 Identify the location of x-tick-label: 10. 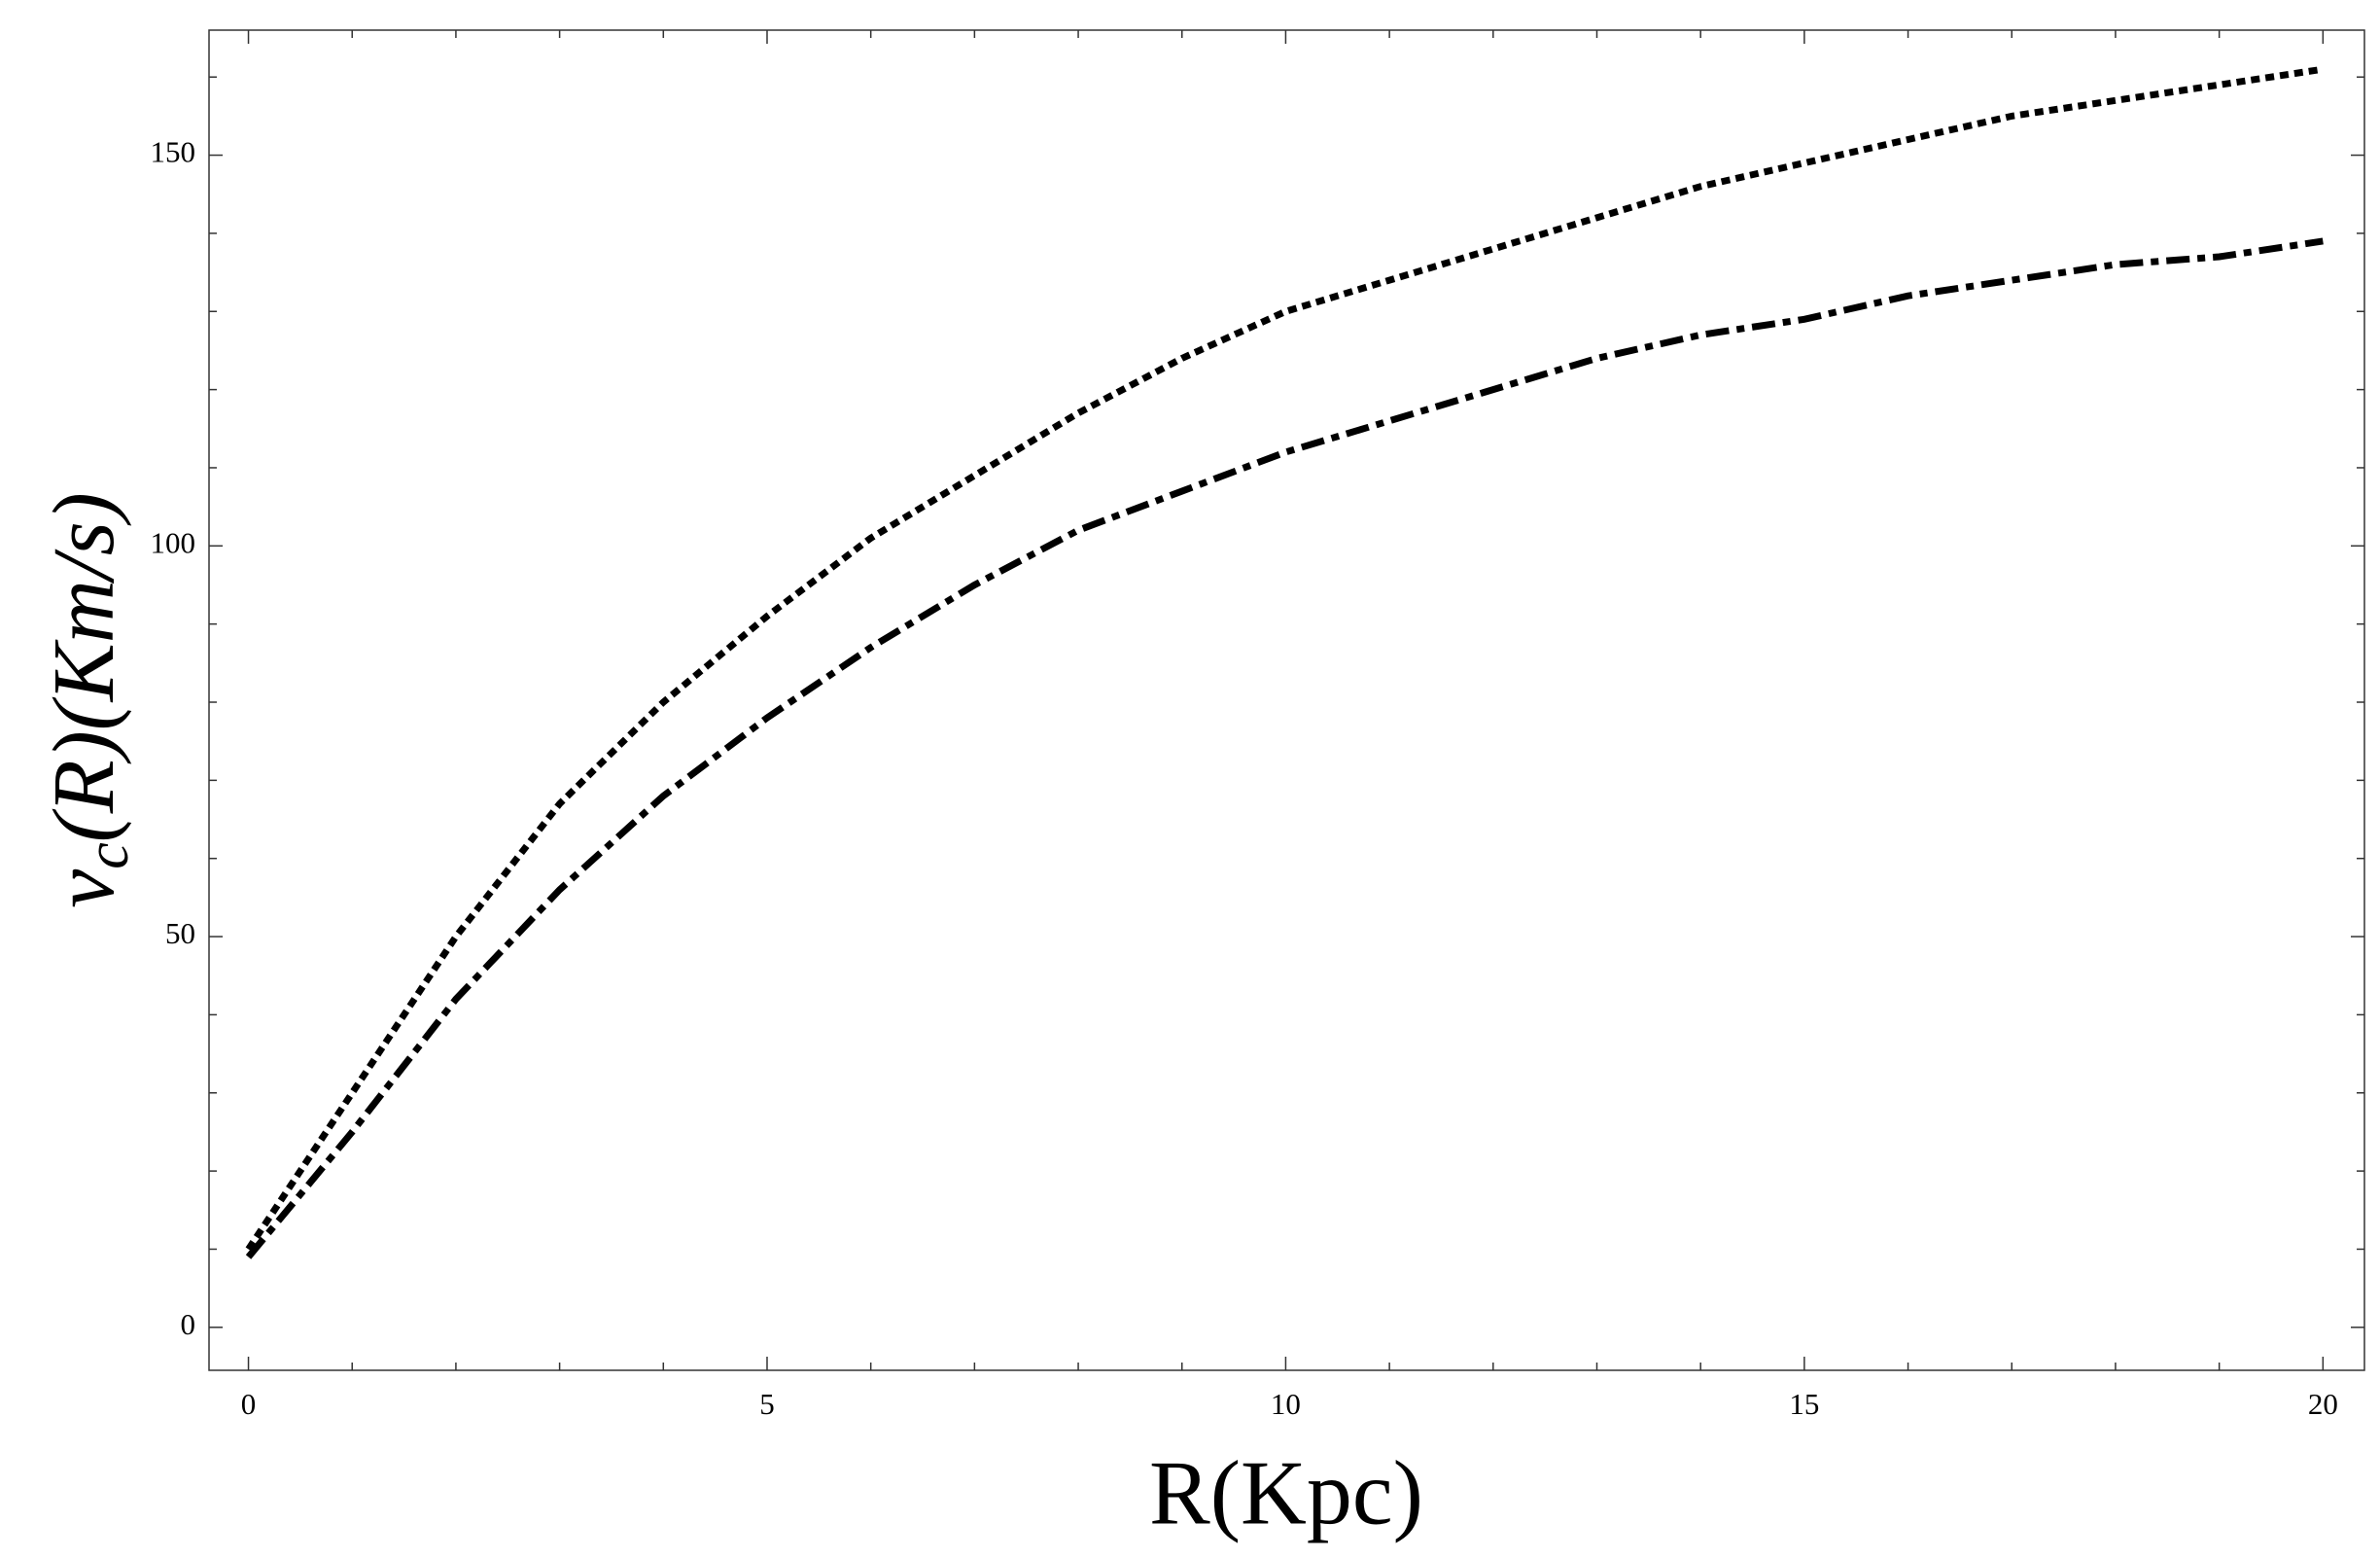
(1286, 1404).